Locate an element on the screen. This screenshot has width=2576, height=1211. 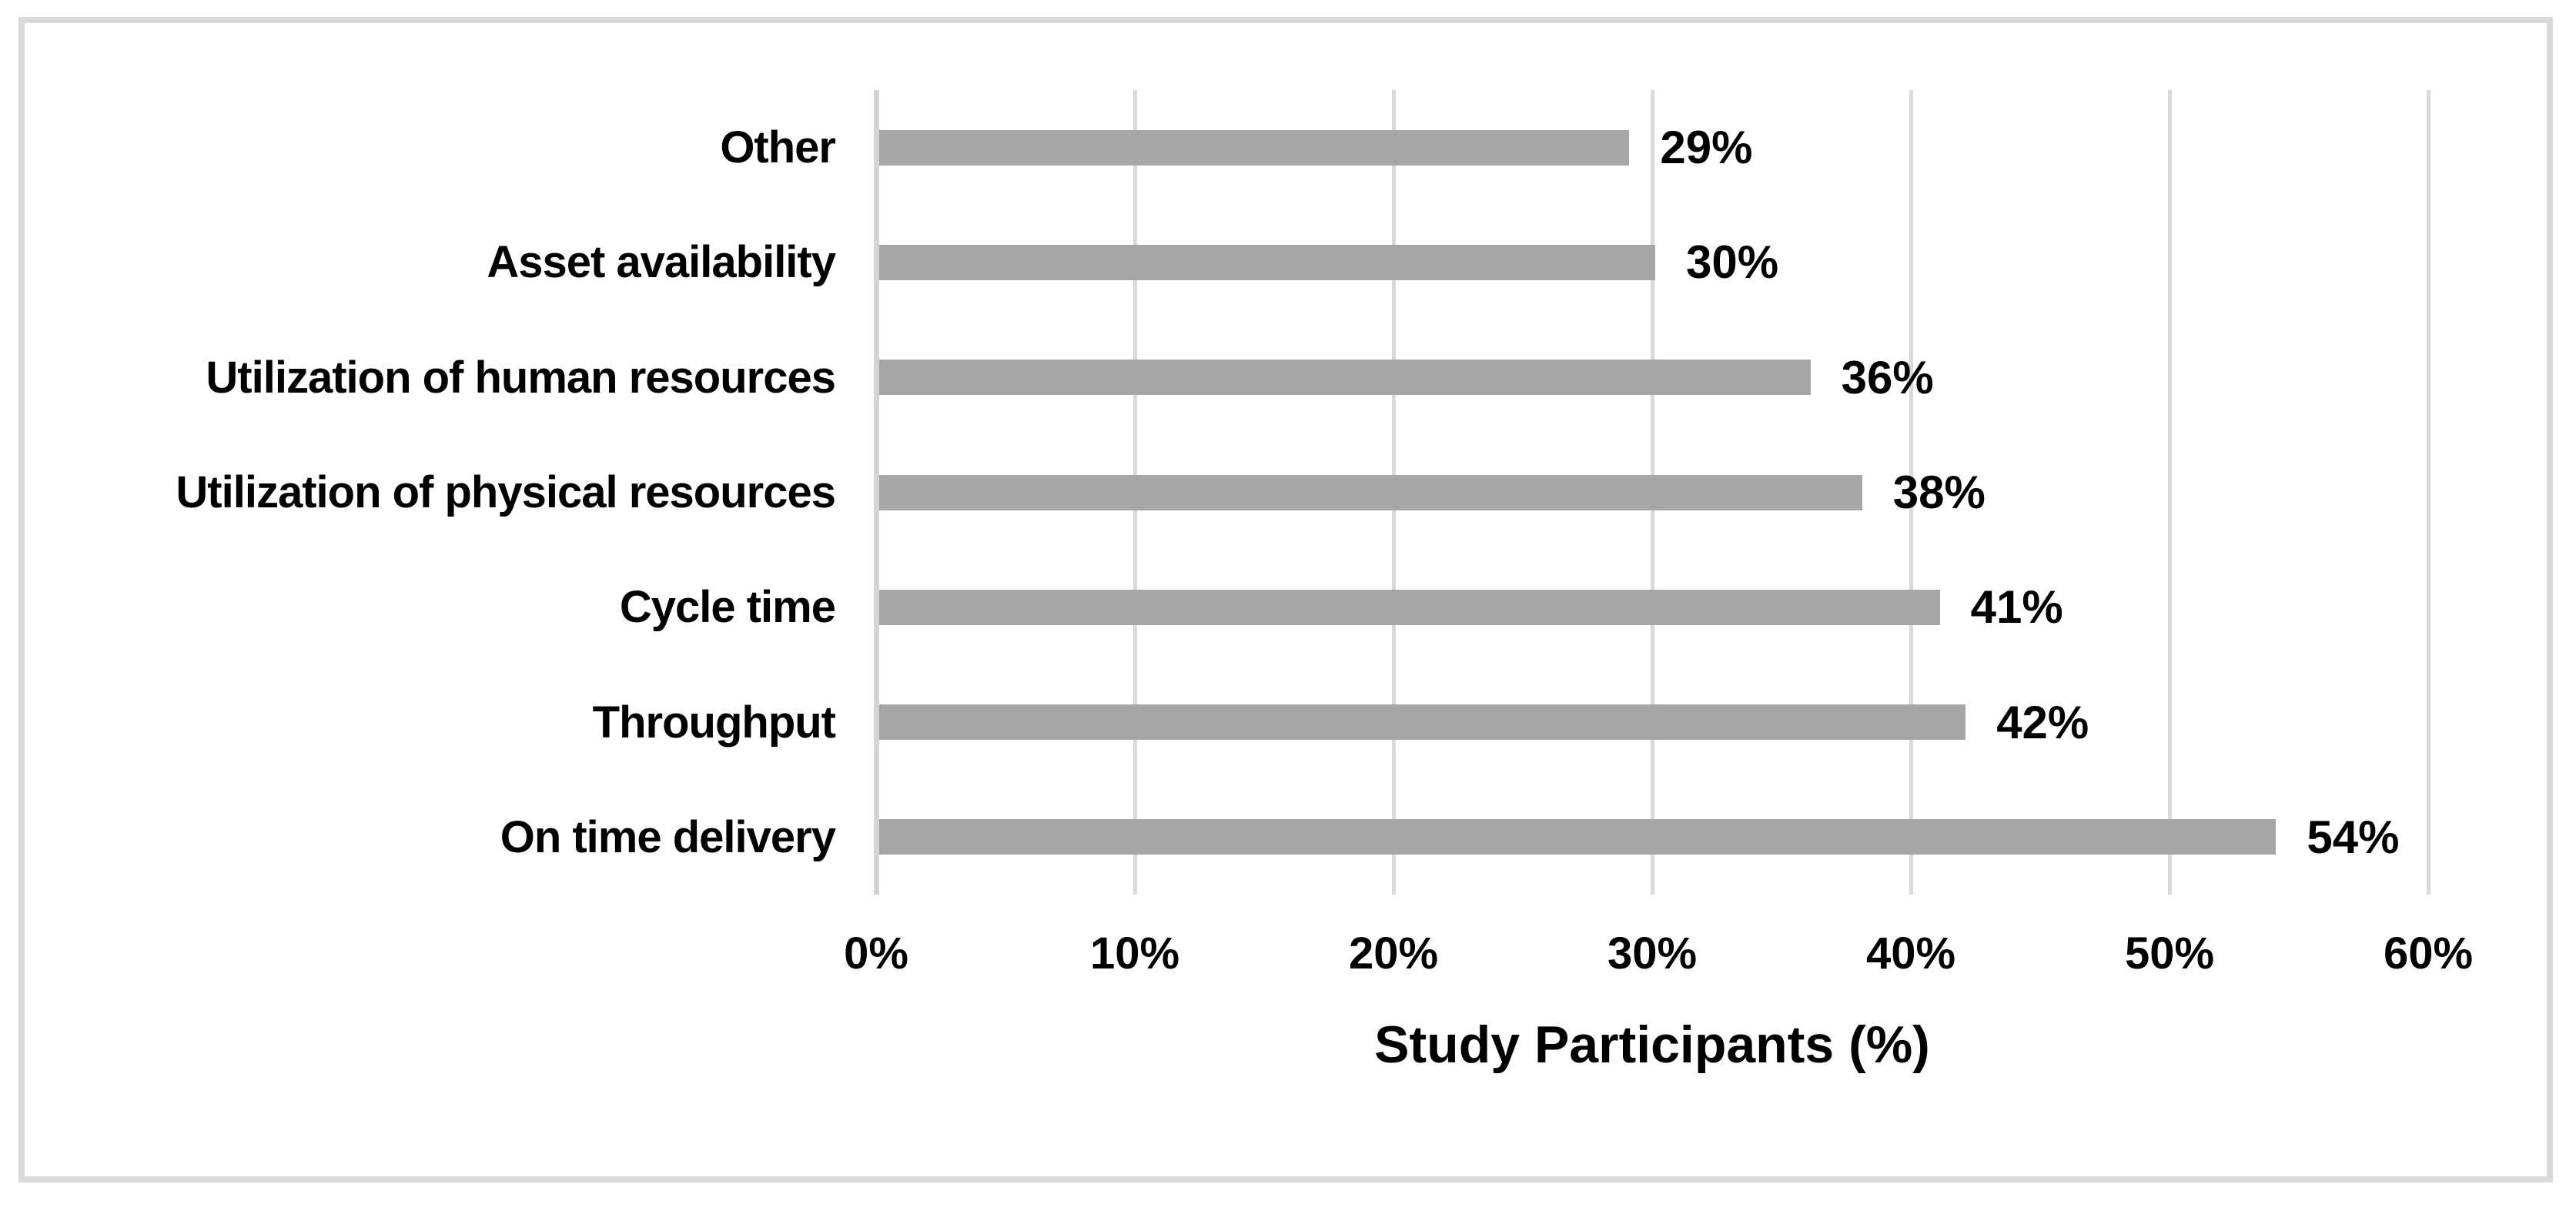
x-tick-label: 10% is located at coordinates (1134, 953).